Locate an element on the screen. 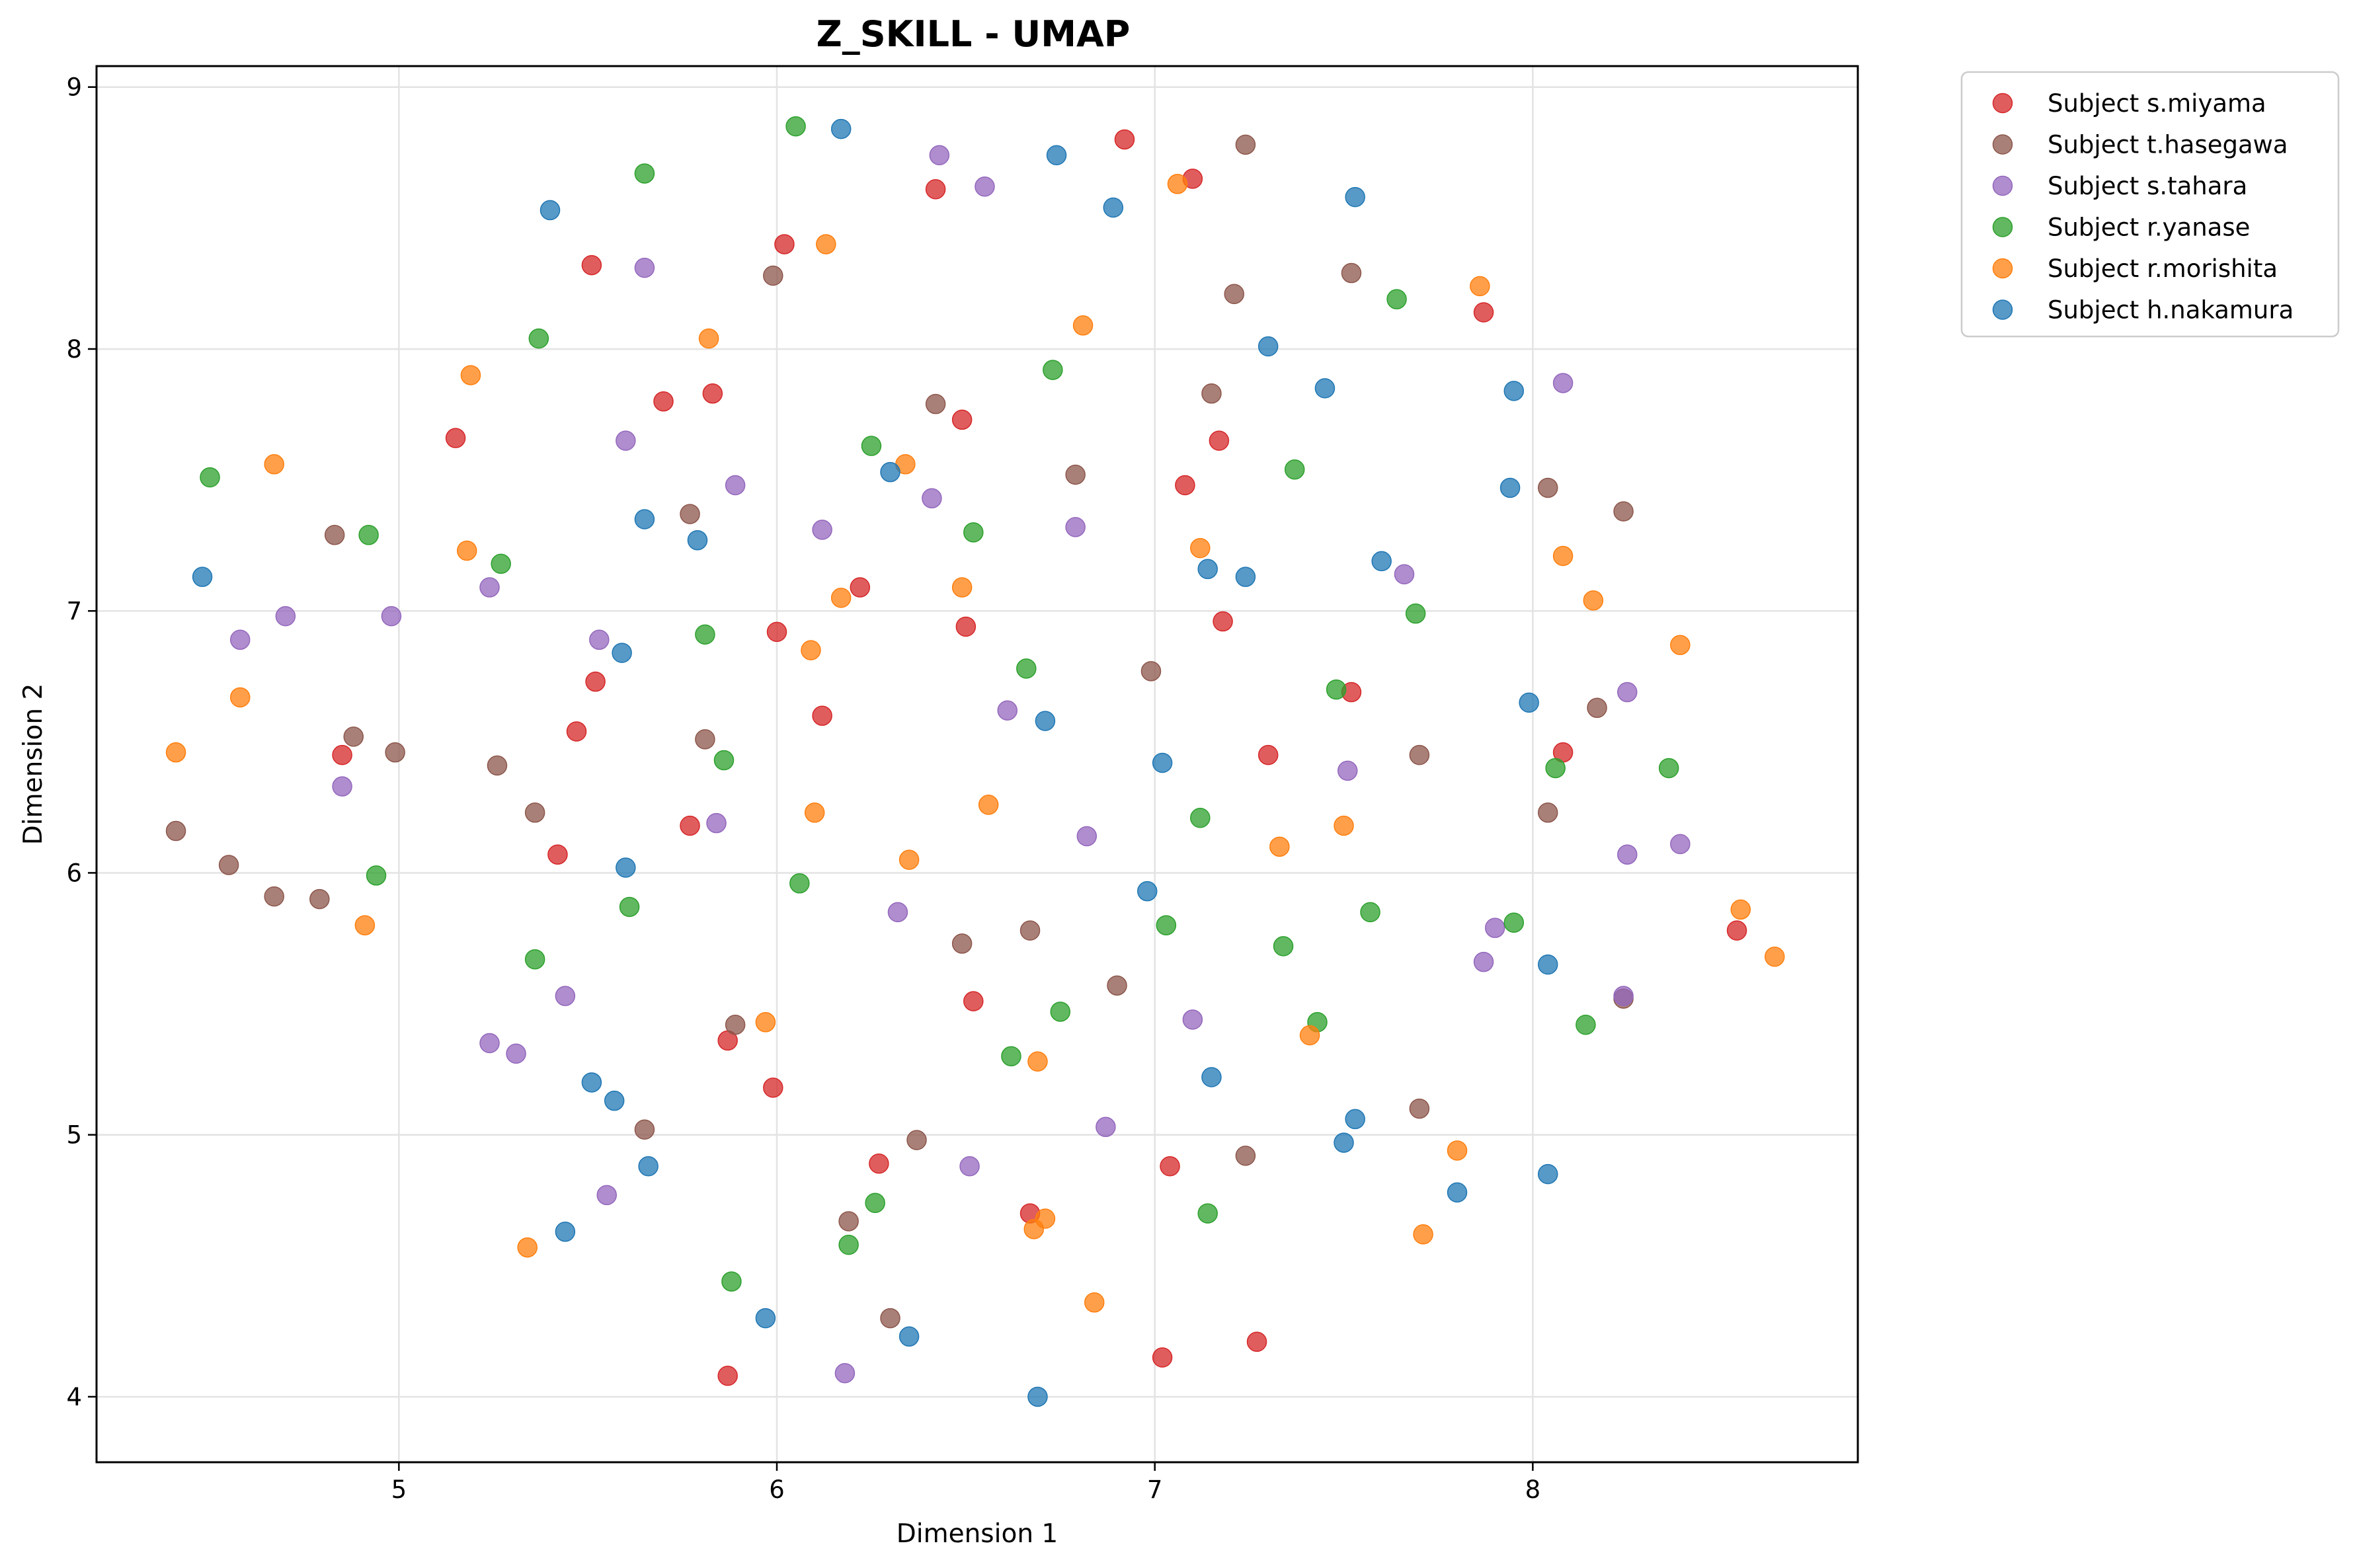 The image size is (2355, 1568). y-axis-ticks: 4 5 6 7 8 9 is located at coordinates (81, 742).